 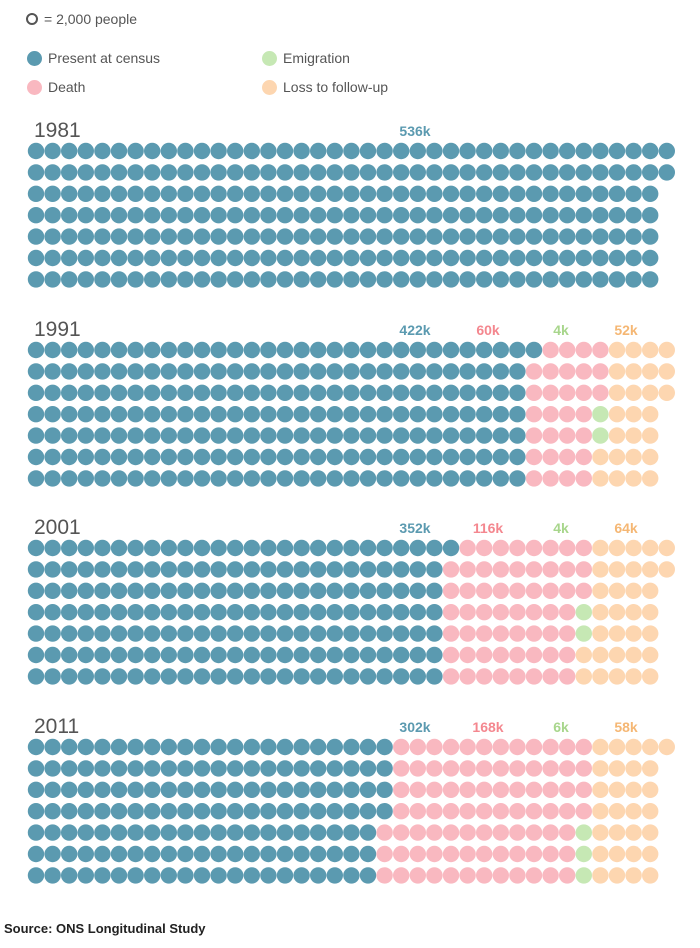 I want to click on legend-loss: Loss to follow-up, so click(x=325, y=87).